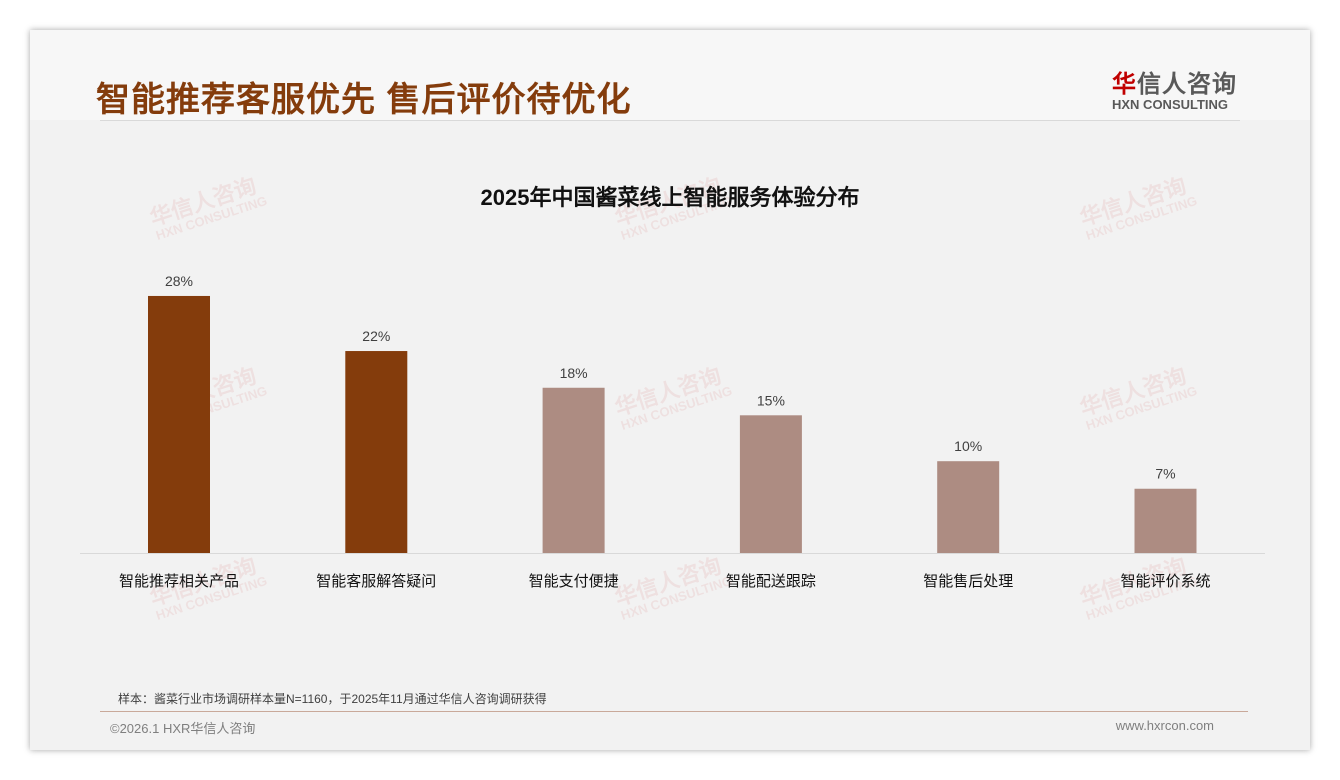  Describe the element at coordinates (771, 400) in the screenshot. I see `data-label: 15%` at that location.